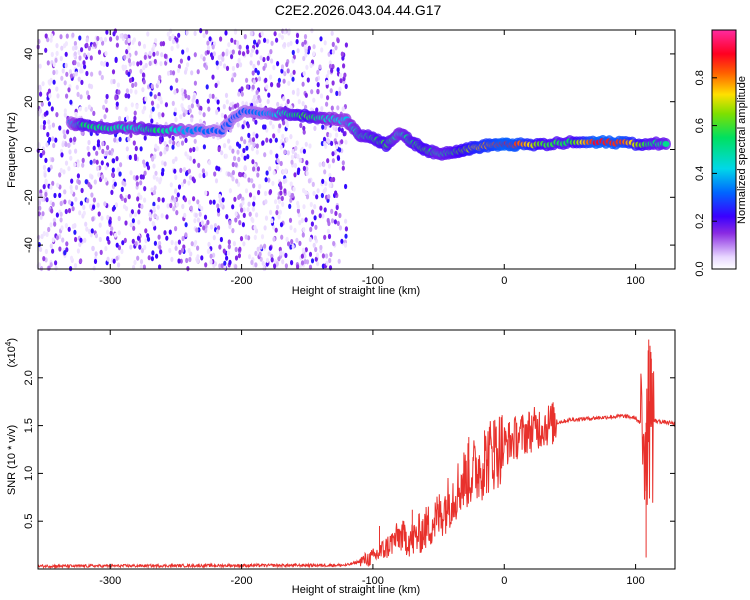  Describe the element at coordinates (11, 353) in the screenshot. I see `snr-y-multiplier: (x104)` at that location.